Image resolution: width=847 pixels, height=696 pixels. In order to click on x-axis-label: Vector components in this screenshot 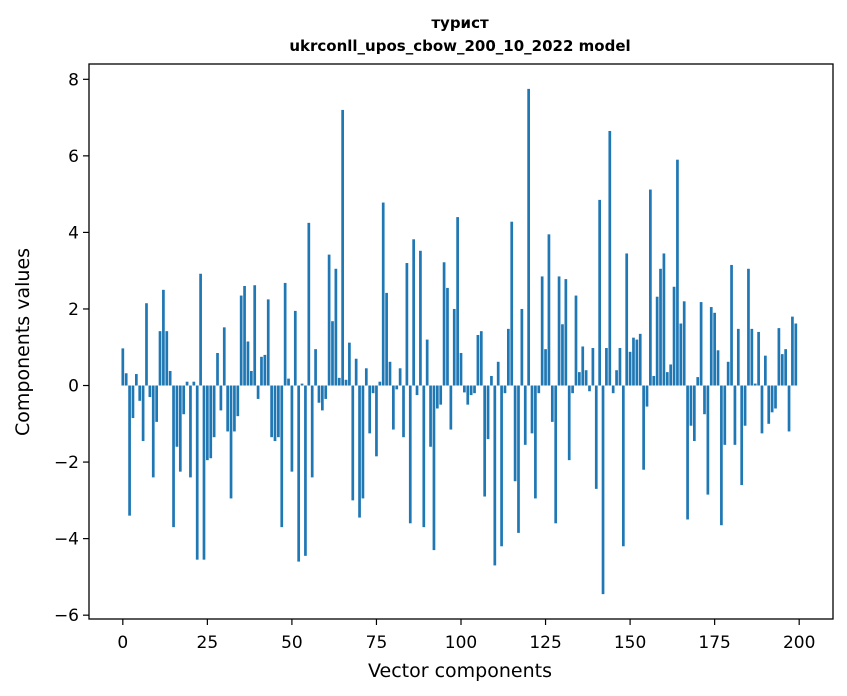, I will do `click(460, 671)`.